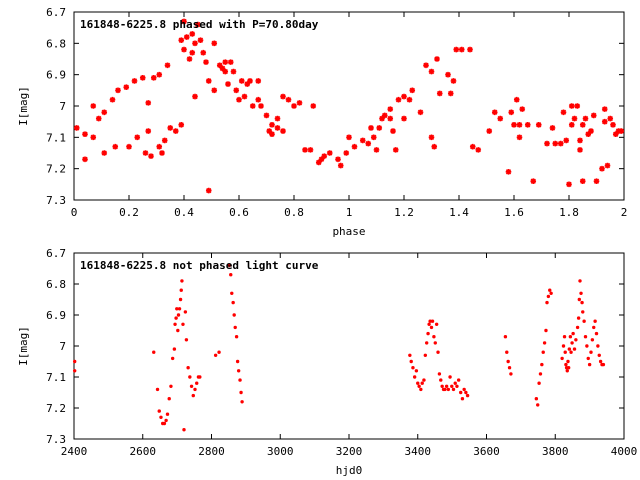  Describe the element at coordinates (184, 212) in the screenshot. I see `phased-x-tick-label: 0.4` at that location.